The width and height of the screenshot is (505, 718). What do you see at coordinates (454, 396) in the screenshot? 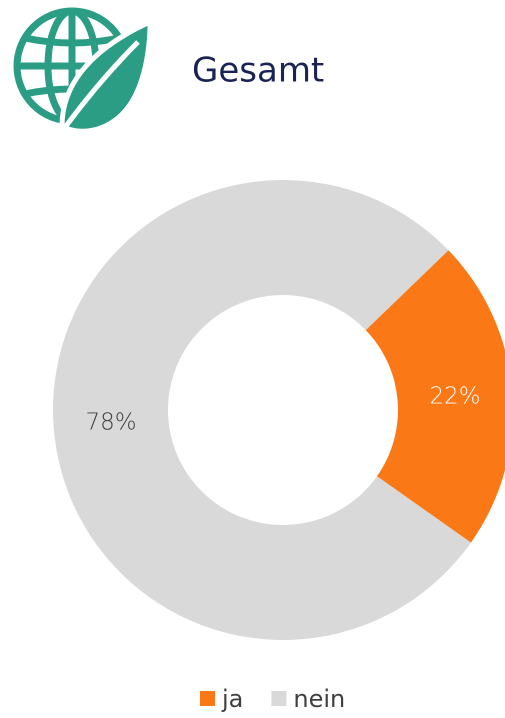
I see `data-label: 22%` at bounding box center [454, 396].